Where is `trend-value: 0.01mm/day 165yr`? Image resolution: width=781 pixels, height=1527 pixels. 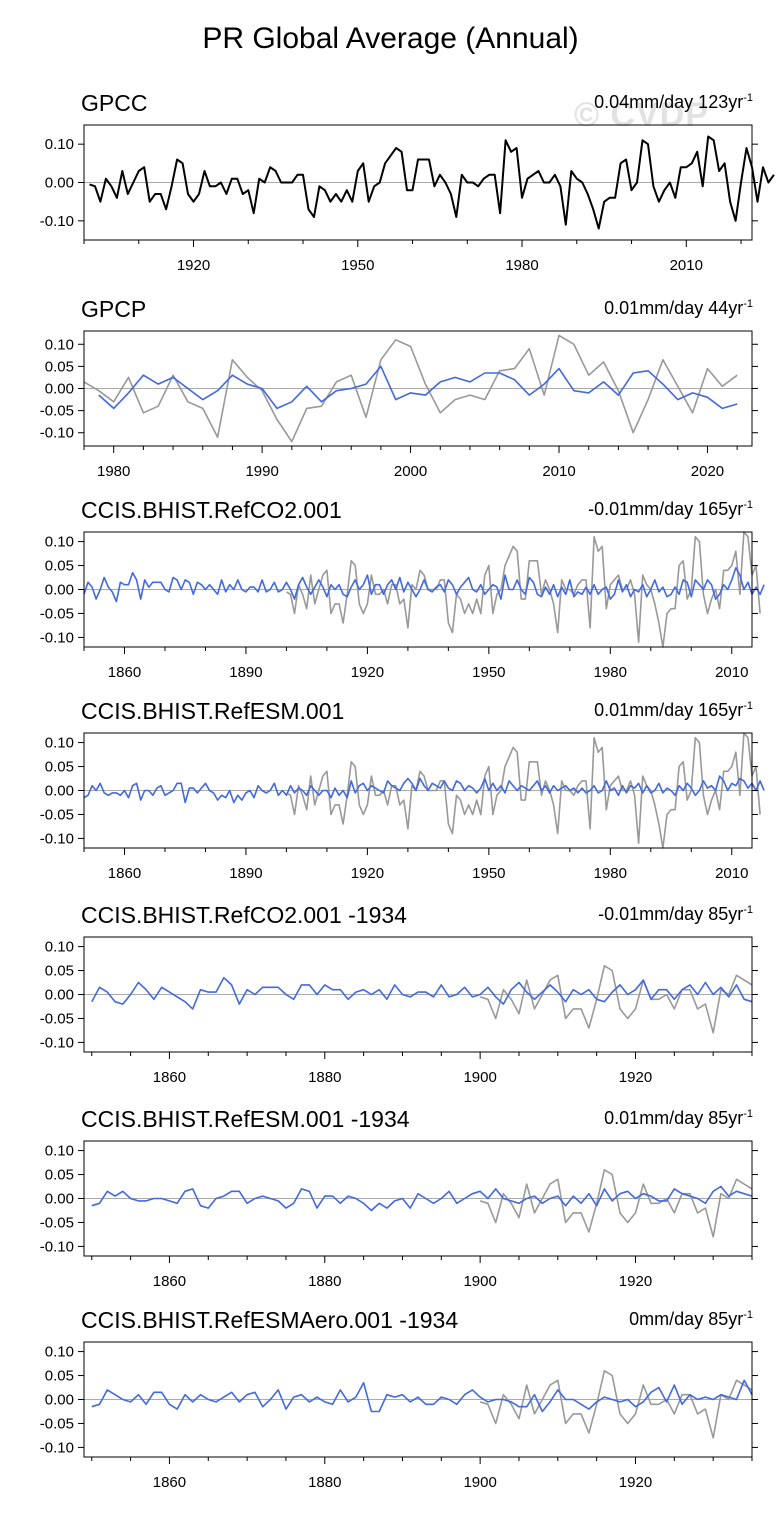 trend-value: 0.01mm/day 165yr is located at coordinates (669, 710).